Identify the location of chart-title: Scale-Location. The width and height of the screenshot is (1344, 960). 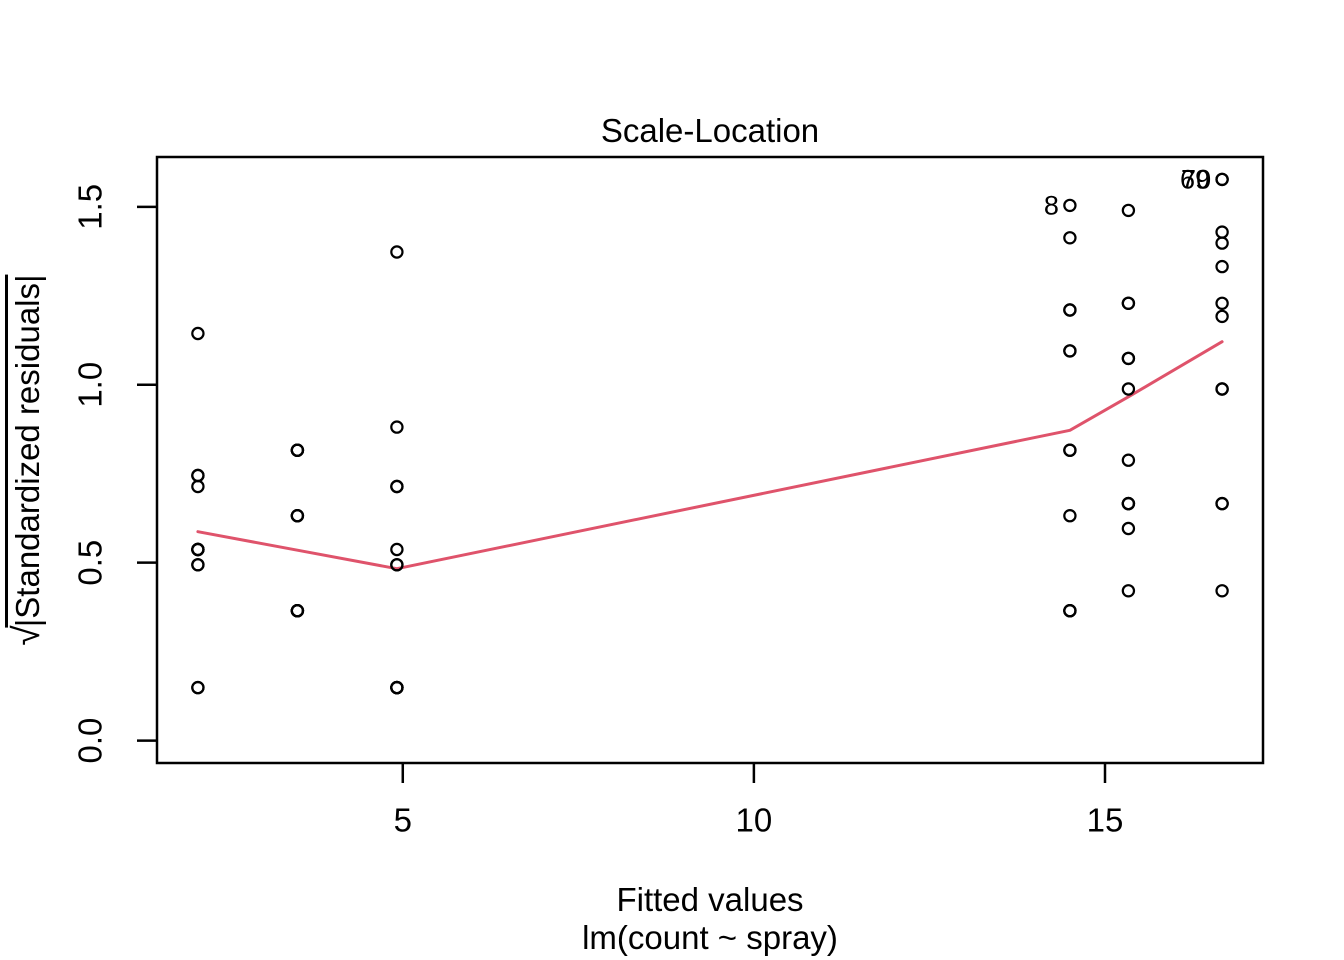
(710, 130).